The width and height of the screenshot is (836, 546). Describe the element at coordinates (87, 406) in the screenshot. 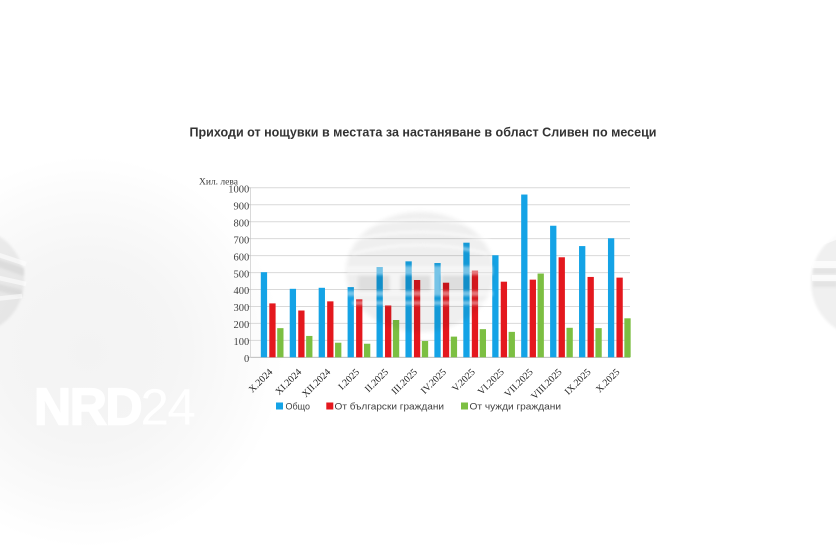

I see `svg-text: NRD` at that location.